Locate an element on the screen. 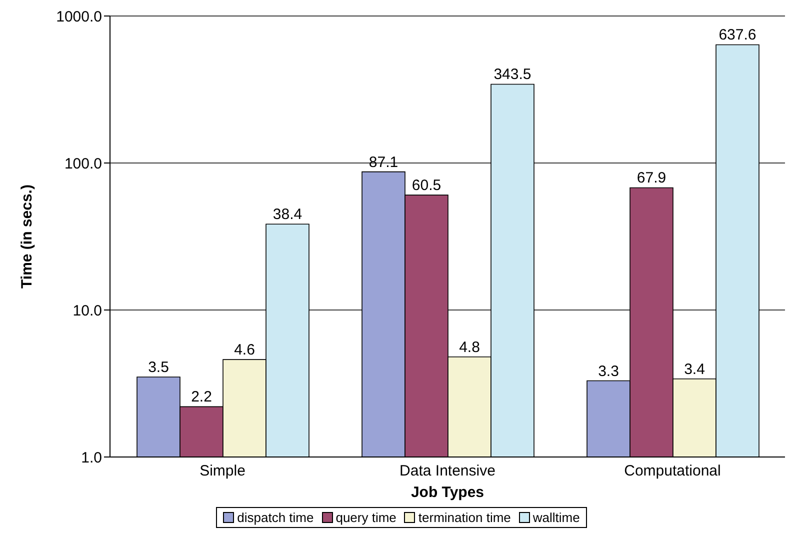 The height and width of the screenshot is (544, 801). data-label: 343.5 is located at coordinates (513, 75).